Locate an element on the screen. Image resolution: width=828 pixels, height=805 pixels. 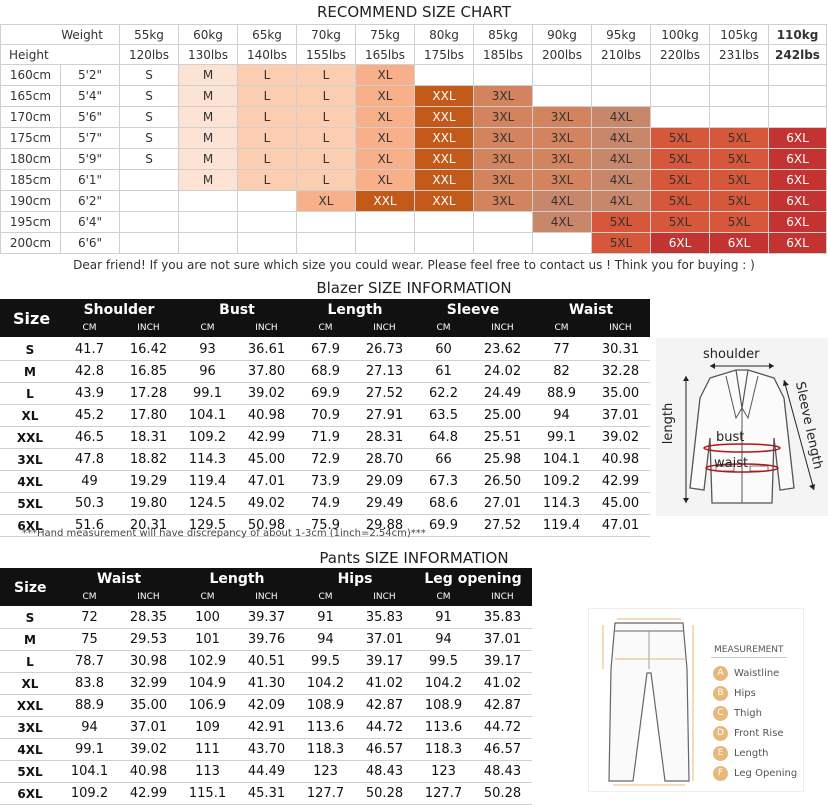
measurement-value: 118.3 is located at coordinates (325, 749).